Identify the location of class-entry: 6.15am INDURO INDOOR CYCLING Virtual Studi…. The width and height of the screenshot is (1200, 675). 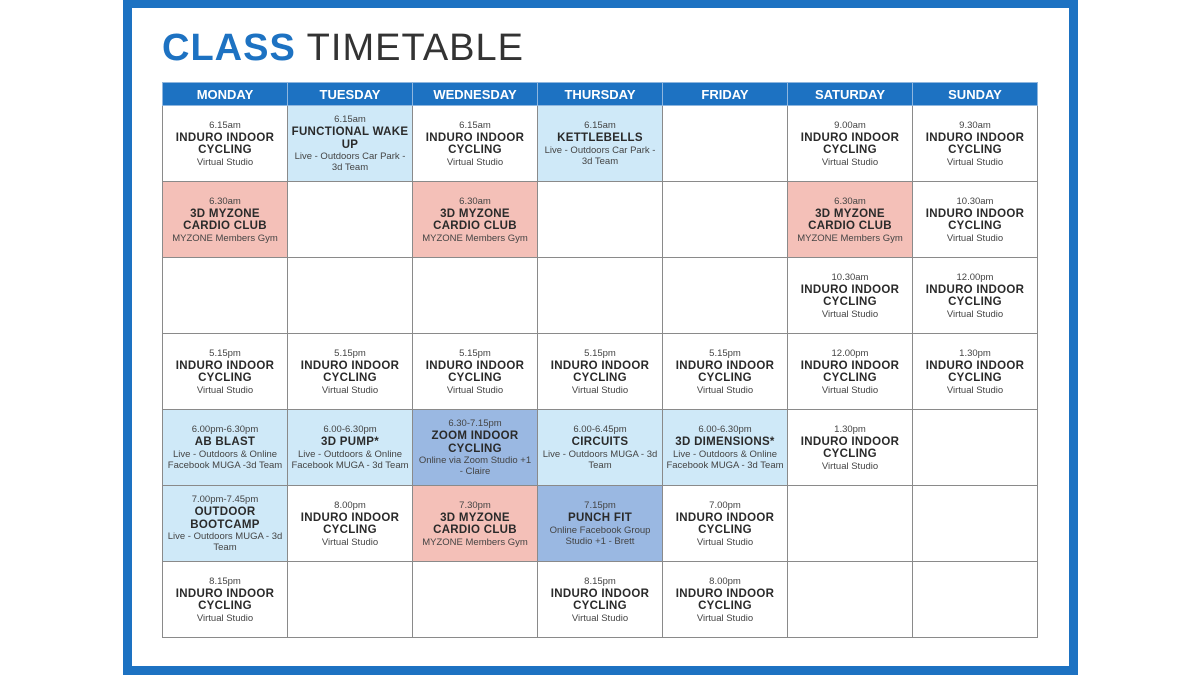
(475, 144).